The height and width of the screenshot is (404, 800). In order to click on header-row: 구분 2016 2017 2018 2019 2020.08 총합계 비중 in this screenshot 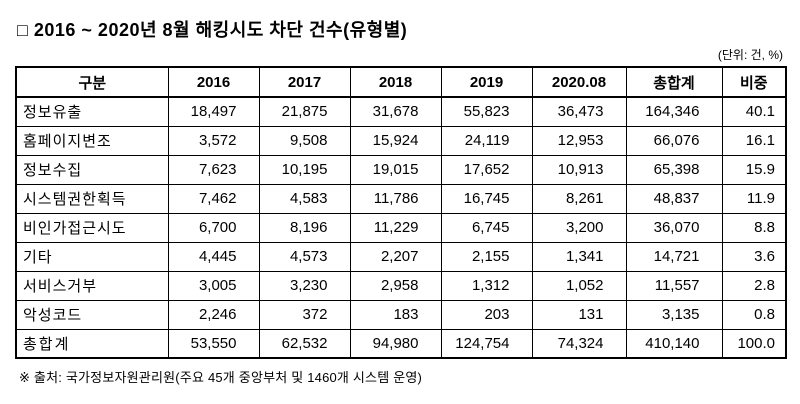, I will do `click(401, 82)`.